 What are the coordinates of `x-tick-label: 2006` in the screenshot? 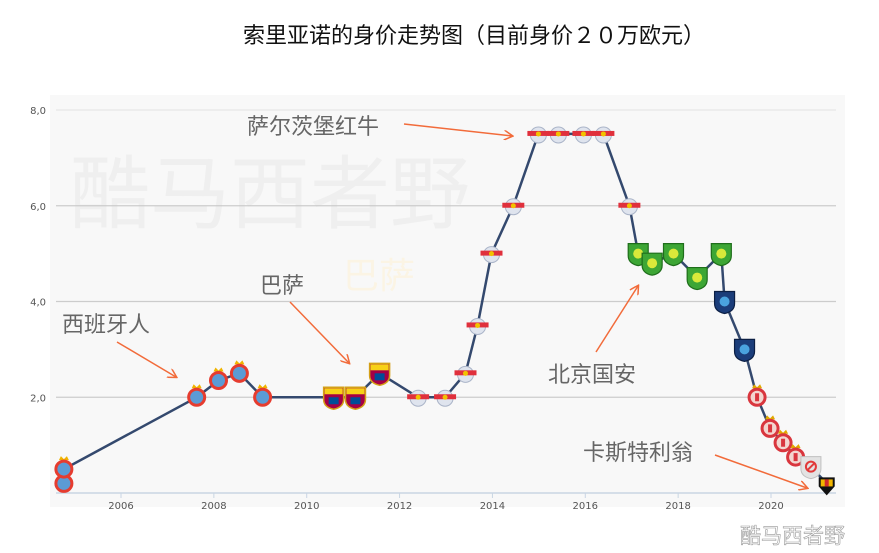 It's located at (120, 506).